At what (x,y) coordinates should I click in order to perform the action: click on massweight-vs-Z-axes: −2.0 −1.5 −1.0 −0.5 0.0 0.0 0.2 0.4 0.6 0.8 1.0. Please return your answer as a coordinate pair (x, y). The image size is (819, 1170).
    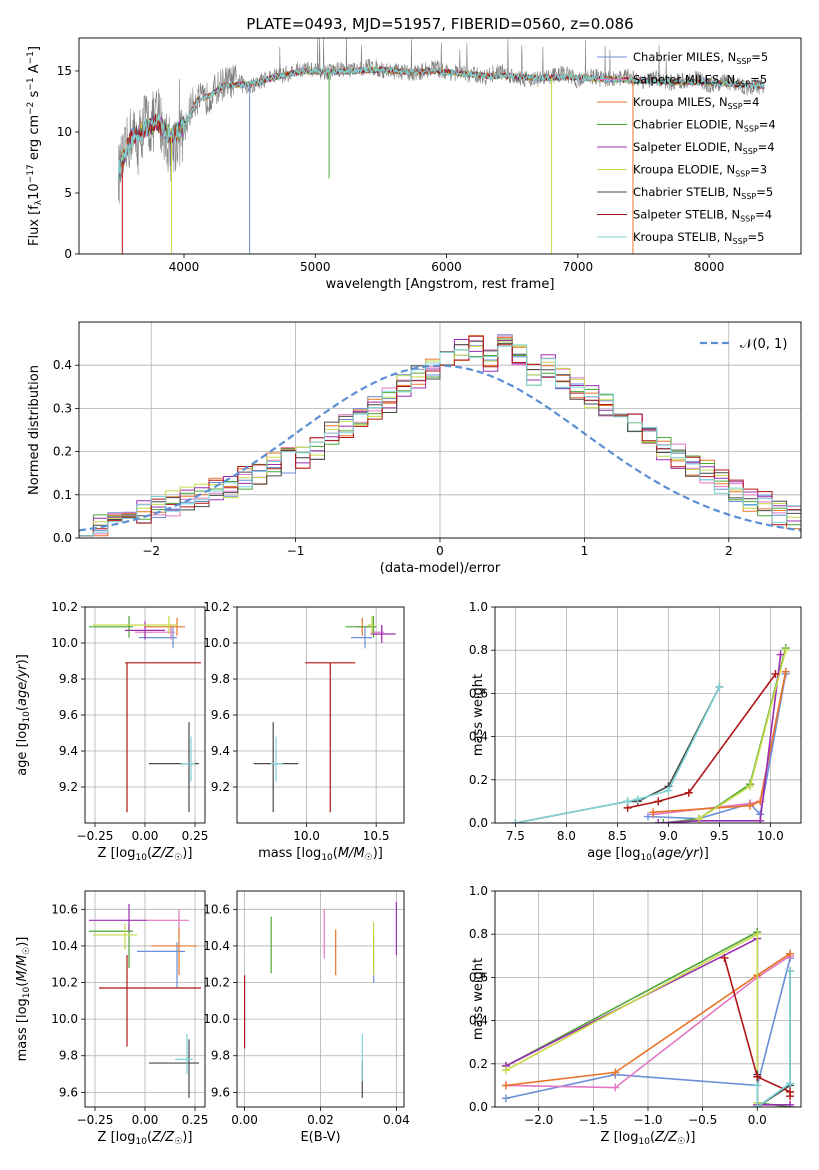
    Looking at the image, I should click on (635, 1005).